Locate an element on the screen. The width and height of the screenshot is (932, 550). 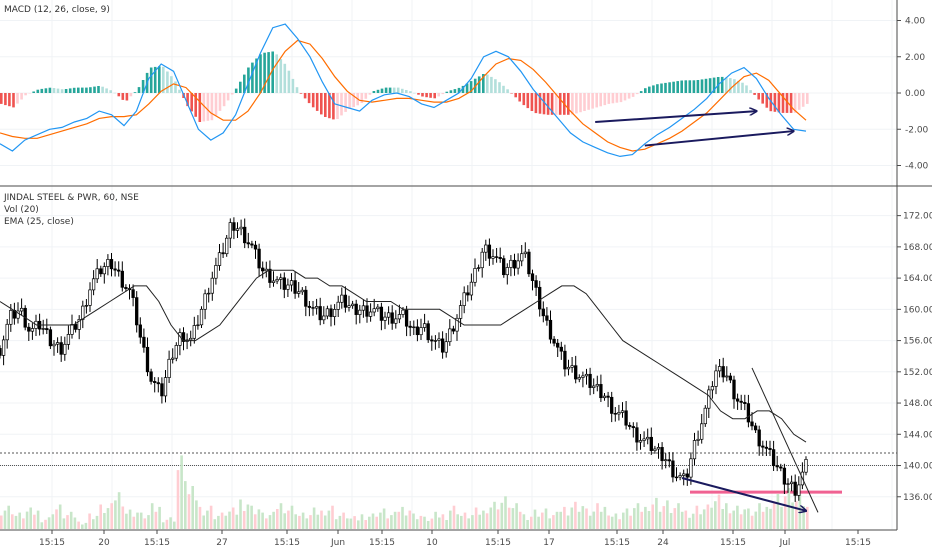
price-y-tick-label: 136.00 is located at coordinates (917, 498).